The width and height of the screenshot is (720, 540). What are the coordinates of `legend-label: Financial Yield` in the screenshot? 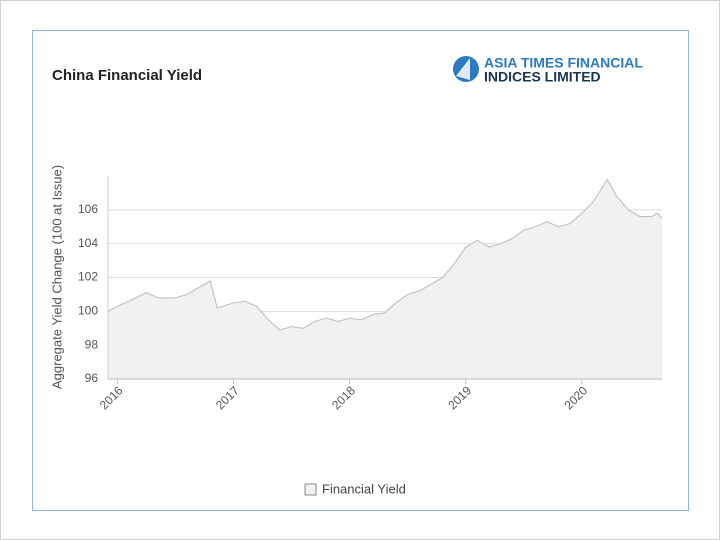 It's located at (364, 488).